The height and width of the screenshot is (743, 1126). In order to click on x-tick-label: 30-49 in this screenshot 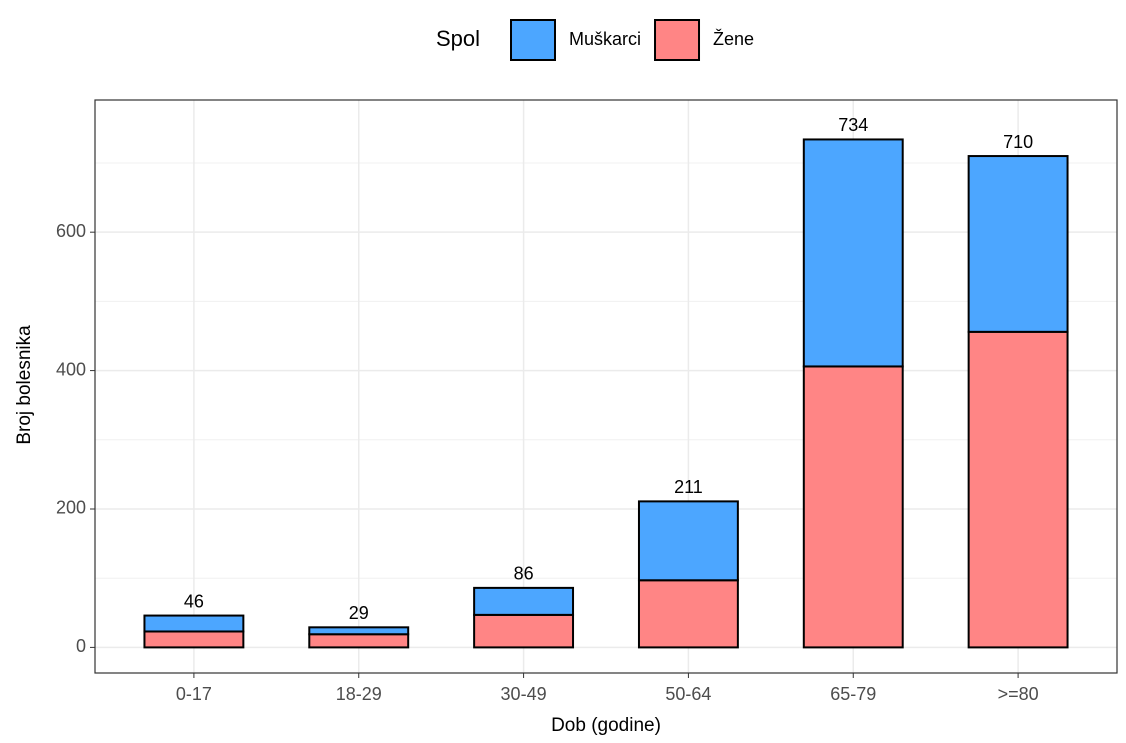, I will do `click(524, 694)`.